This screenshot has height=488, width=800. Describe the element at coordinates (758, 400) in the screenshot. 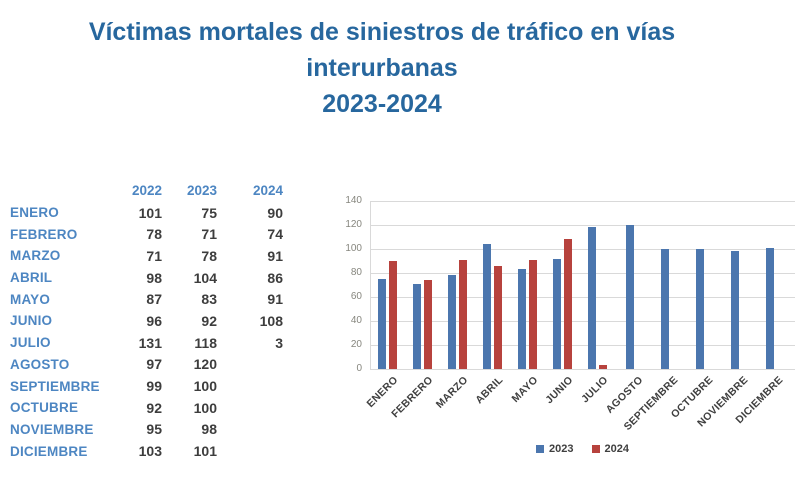

I see `x-axis-label: DICIEMBRE` at that location.